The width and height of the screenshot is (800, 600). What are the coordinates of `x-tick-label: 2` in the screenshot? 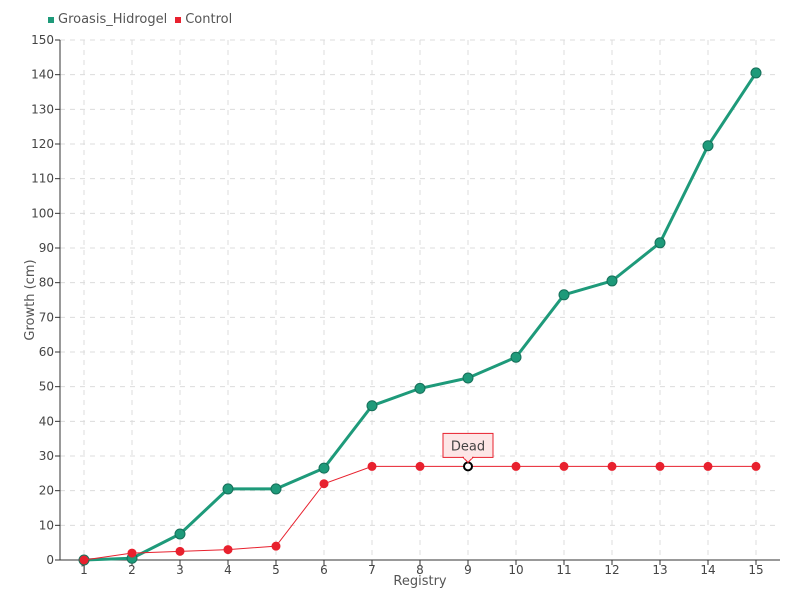 It's located at (132, 570).